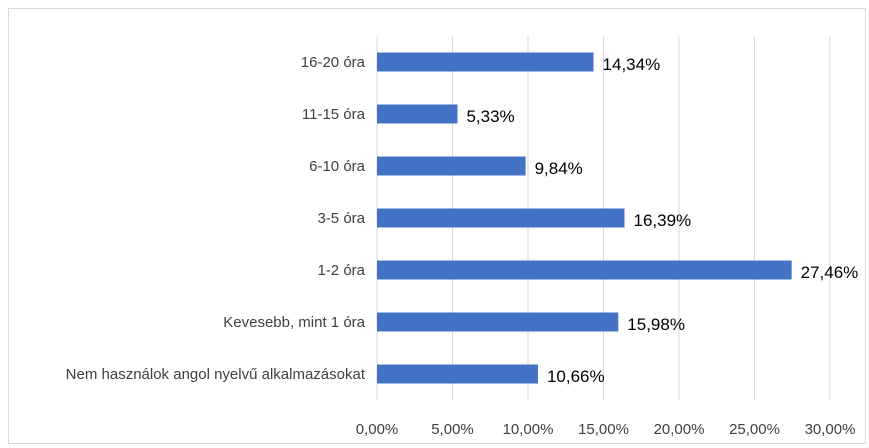 The height and width of the screenshot is (448, 869). Describe the element at coordinates (334, 114) in the screenshot. I see `category-label: 11-15 óra` at that location.